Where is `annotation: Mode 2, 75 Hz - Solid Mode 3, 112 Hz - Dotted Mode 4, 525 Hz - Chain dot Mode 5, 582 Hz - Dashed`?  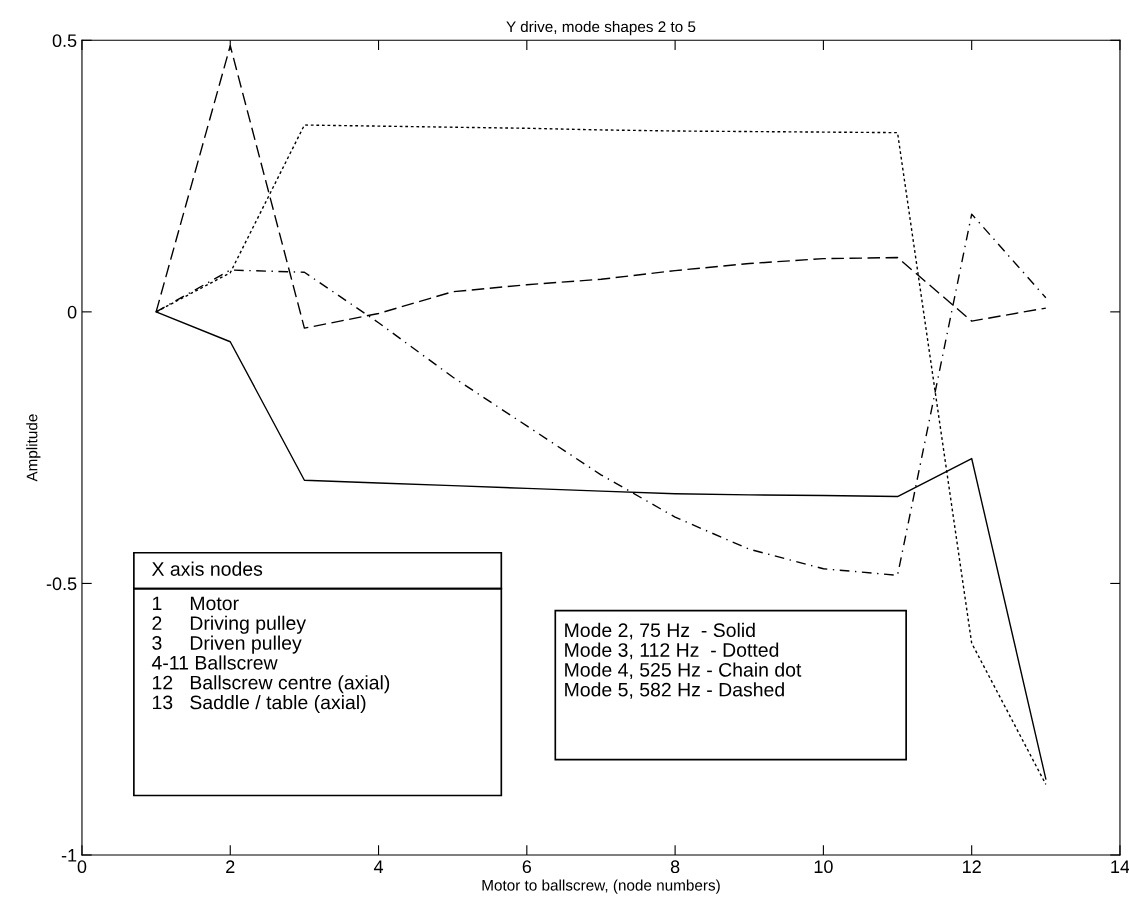
annotation: Mode 2, 75 Hz - Solid Mode 3, 112 Hz - Dotted Mode 4, 525 Hz - Chain dot Mode 5, 582 Hz - Dashed is located at coordinates (683, 660).